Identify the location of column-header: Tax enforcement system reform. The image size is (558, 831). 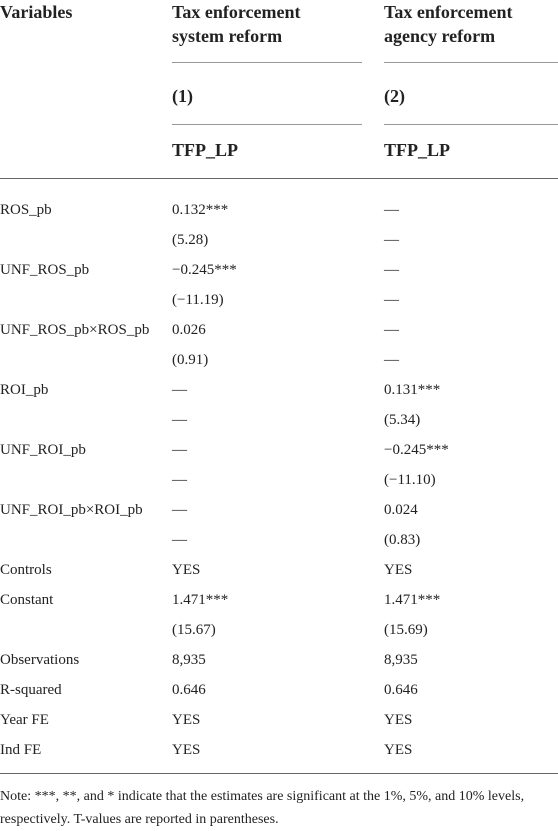
(236, 24).